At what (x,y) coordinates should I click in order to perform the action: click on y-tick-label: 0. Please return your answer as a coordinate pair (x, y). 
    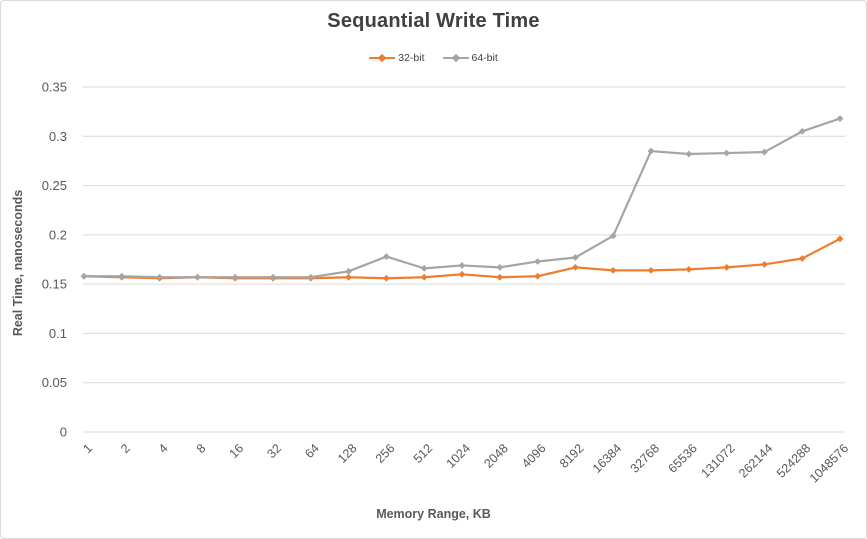
    Looking at the image, I should click on (63, 432).